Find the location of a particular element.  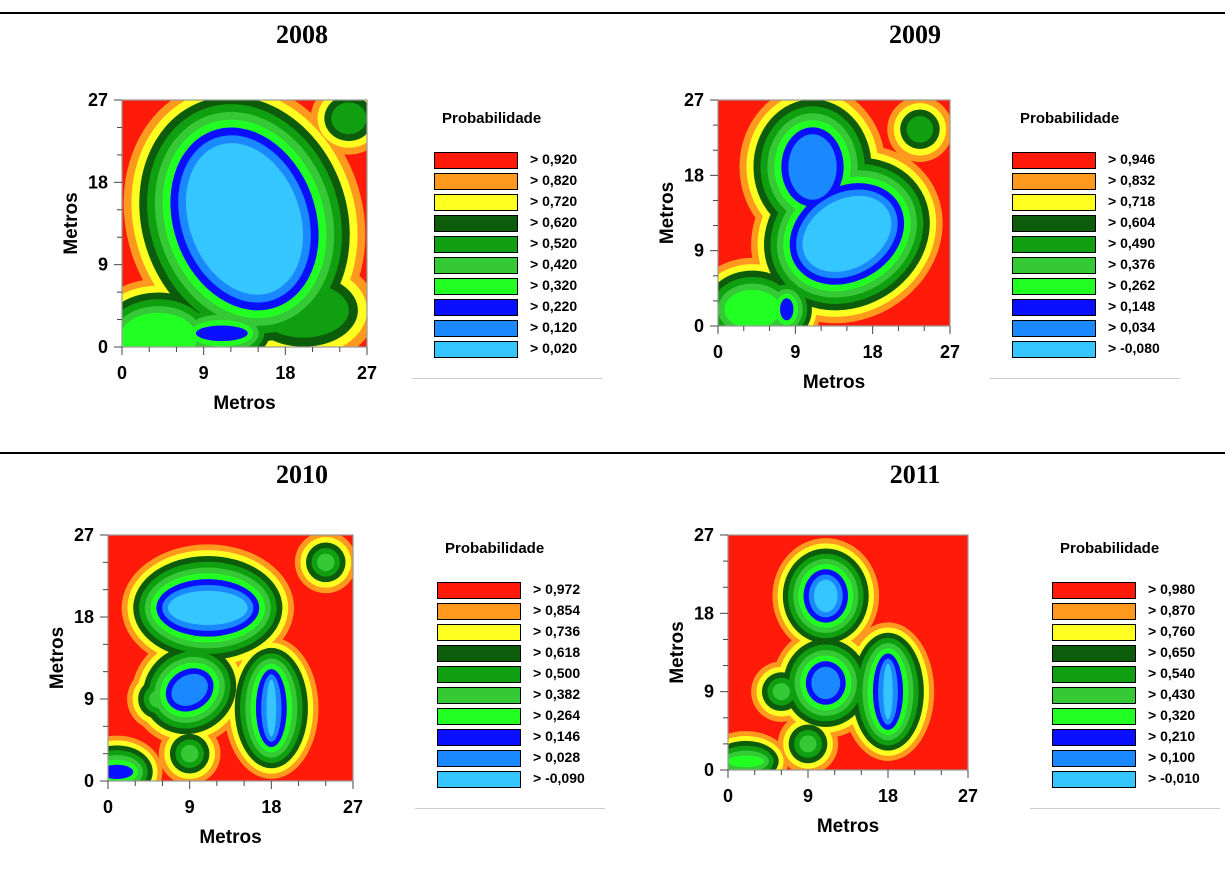

legend-label: > -0,080 is located at coordinates (1134, 348).